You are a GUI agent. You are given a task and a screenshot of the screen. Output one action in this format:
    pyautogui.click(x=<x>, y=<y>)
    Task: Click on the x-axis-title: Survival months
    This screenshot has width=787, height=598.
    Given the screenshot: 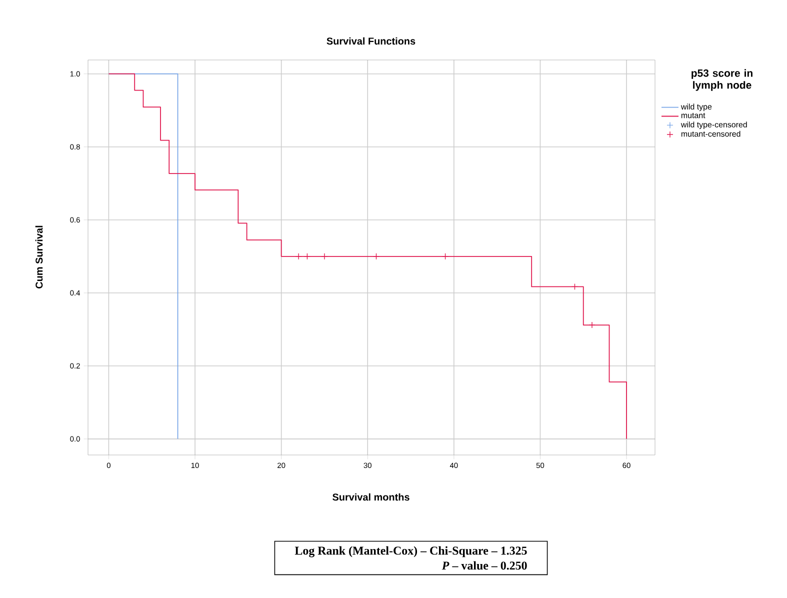 What is the action you would take?
    pyautogui.click(x=371, y=497)
    